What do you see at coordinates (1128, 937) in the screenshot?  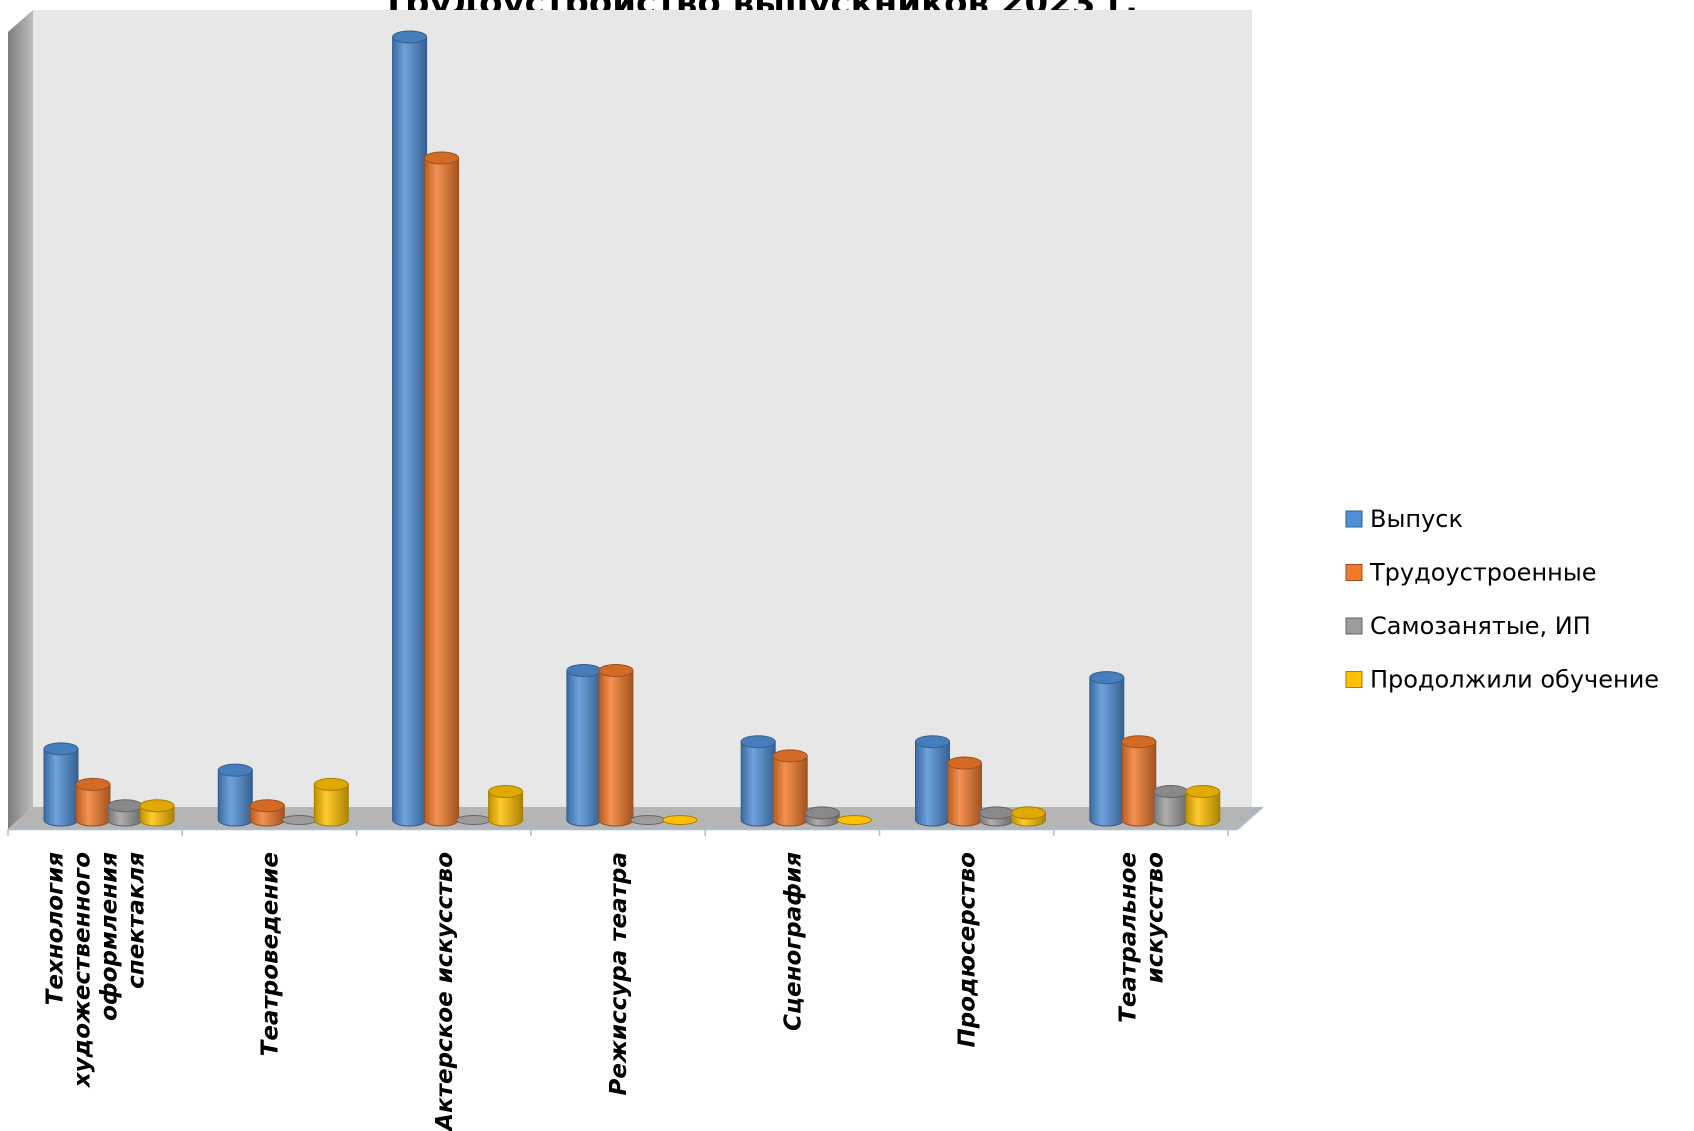 I see `x-tick-label: Театральное` at bounding box center [1128, 937].